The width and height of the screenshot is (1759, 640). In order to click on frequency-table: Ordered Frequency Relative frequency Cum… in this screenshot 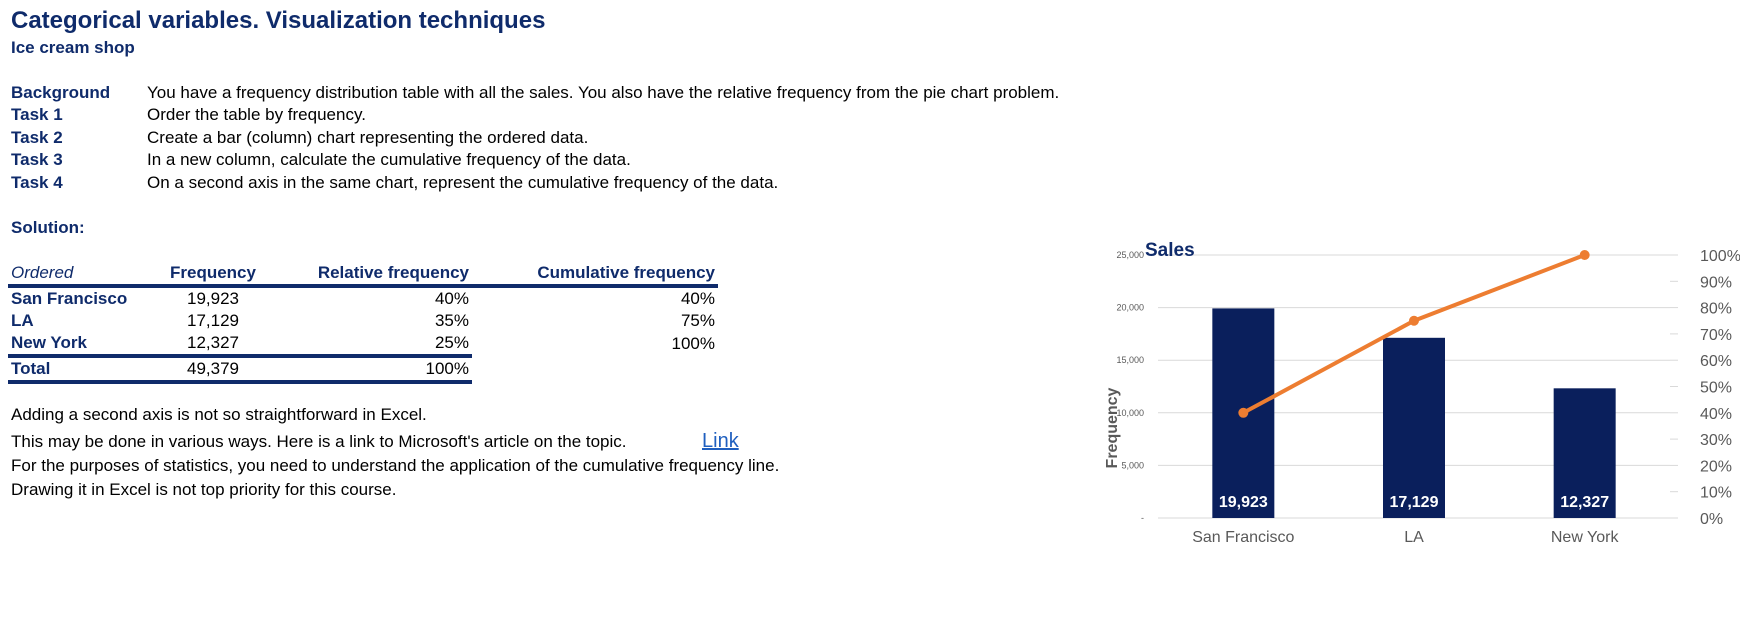, I will do `click(363, 323)`.